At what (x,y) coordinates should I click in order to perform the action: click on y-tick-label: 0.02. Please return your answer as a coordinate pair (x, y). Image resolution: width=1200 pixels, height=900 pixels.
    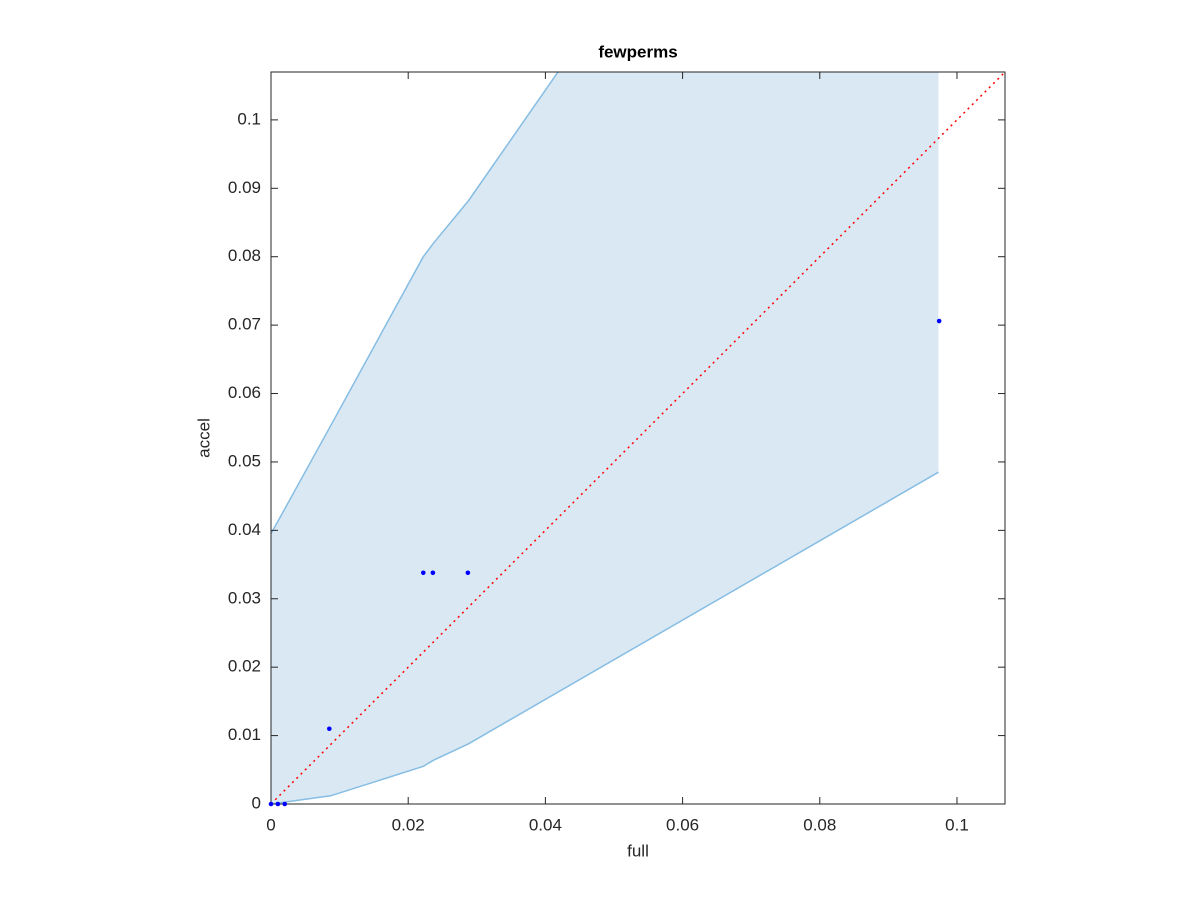
    Looking at the image, I should click on (244, 666).